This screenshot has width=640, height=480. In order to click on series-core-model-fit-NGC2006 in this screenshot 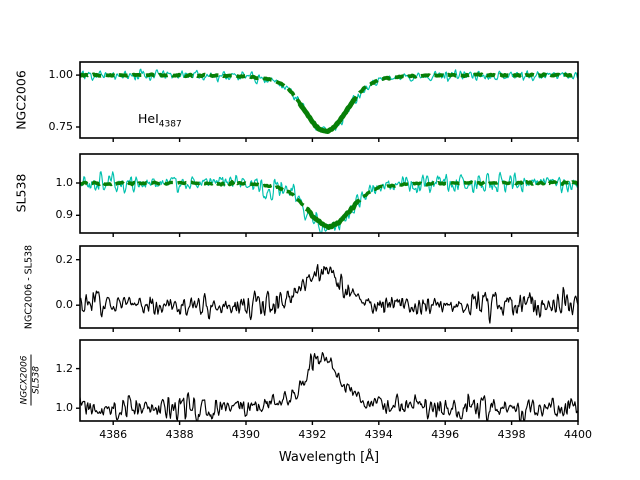, I will do `click(327, 115)`.